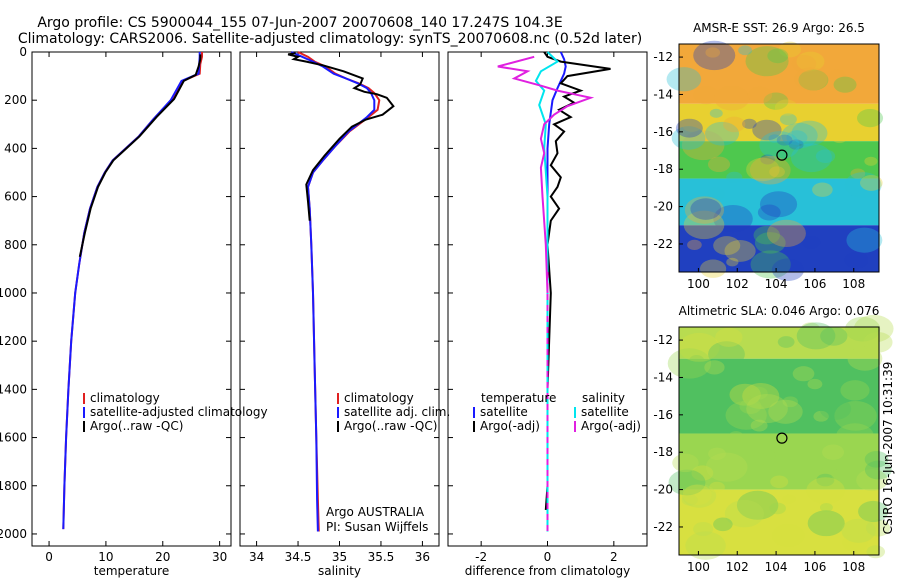  I want to click on side-timestamp-label: CSIRO 16-Jun-2007 10:31:39, so click(888, 448).